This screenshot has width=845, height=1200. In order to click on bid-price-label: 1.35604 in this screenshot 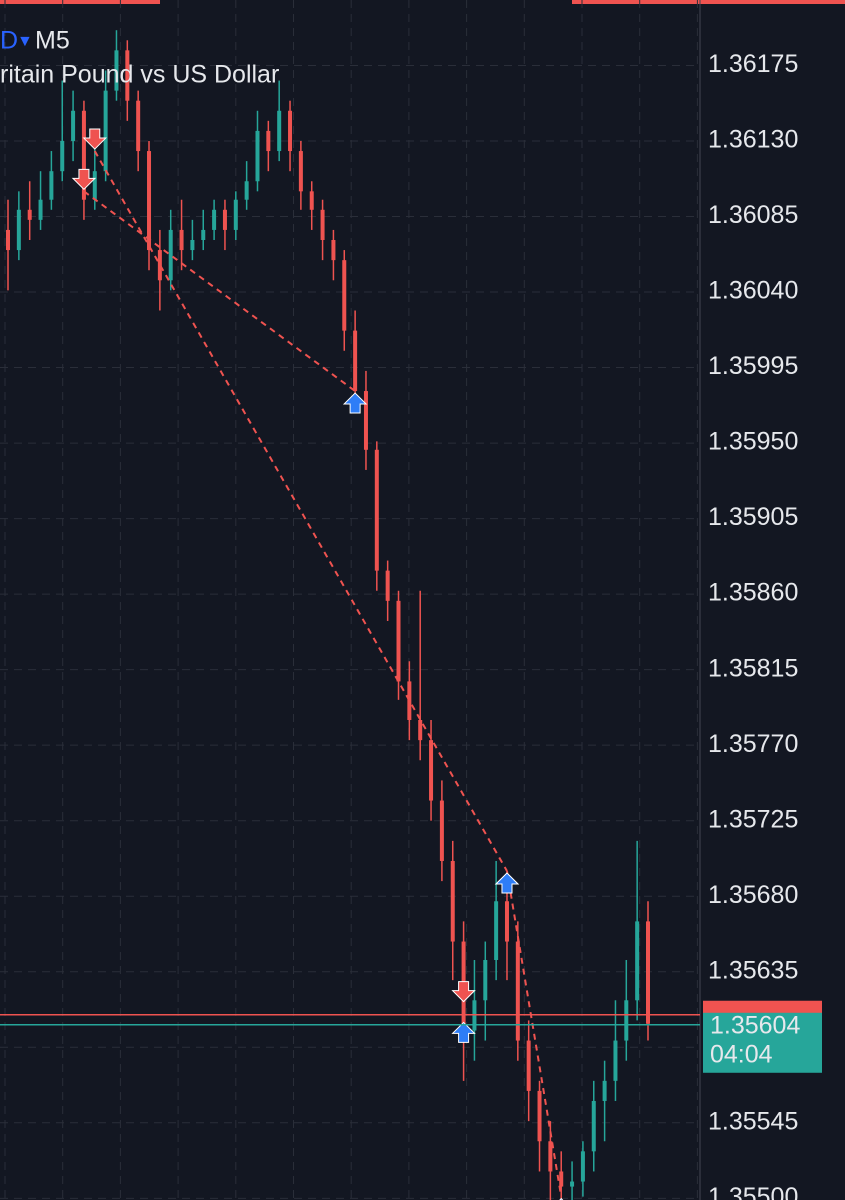, I will do `click(755, 1025)`.